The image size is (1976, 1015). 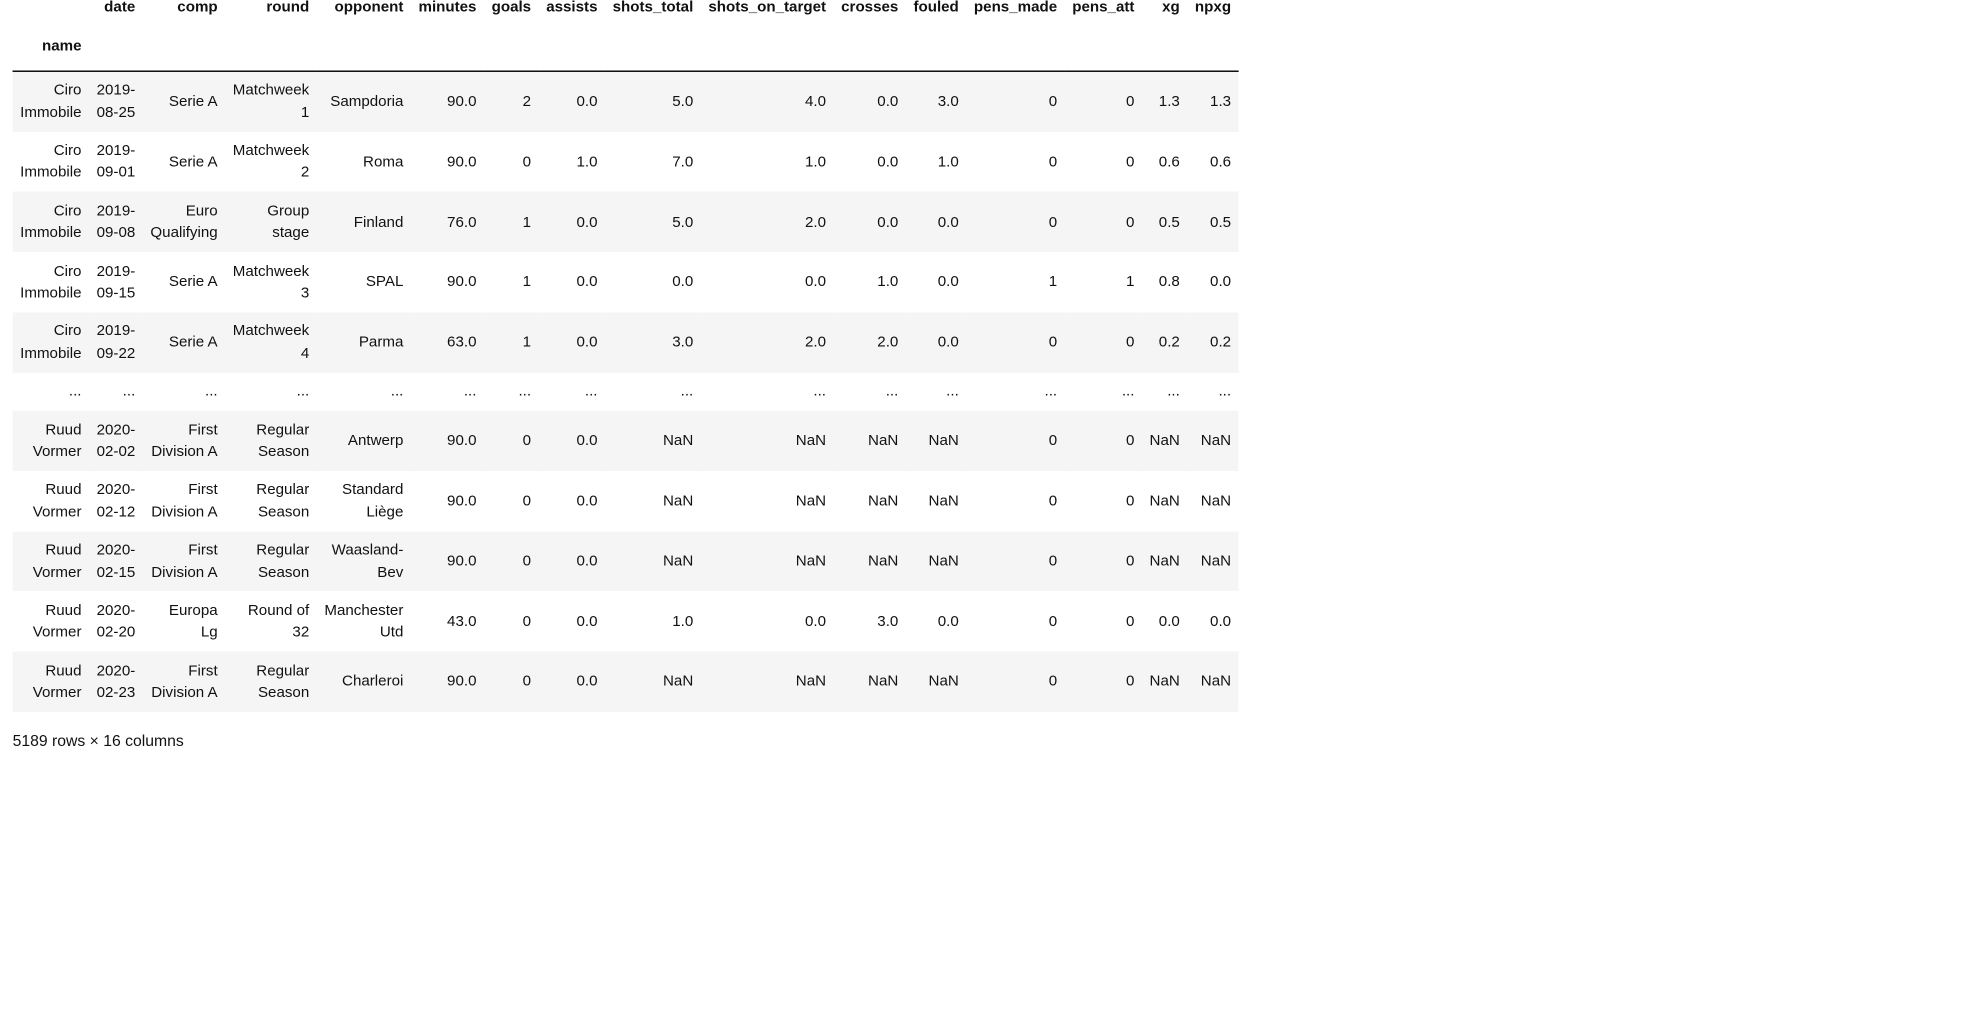 I want to click on table-cell-comp: First Division A, so click(x=184, y=560).